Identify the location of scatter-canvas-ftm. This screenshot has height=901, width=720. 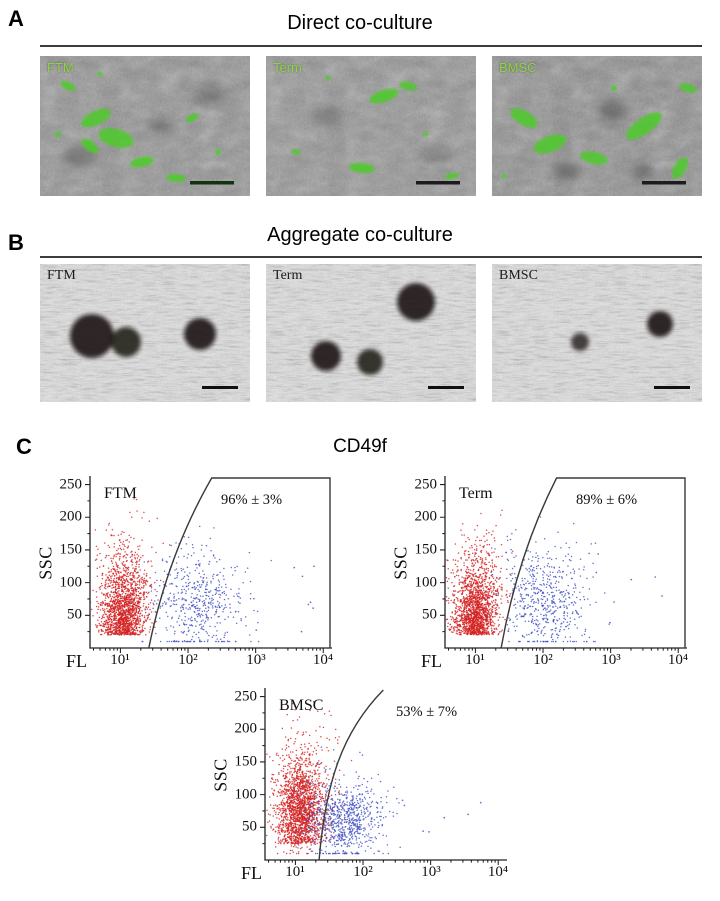
(192, 574).